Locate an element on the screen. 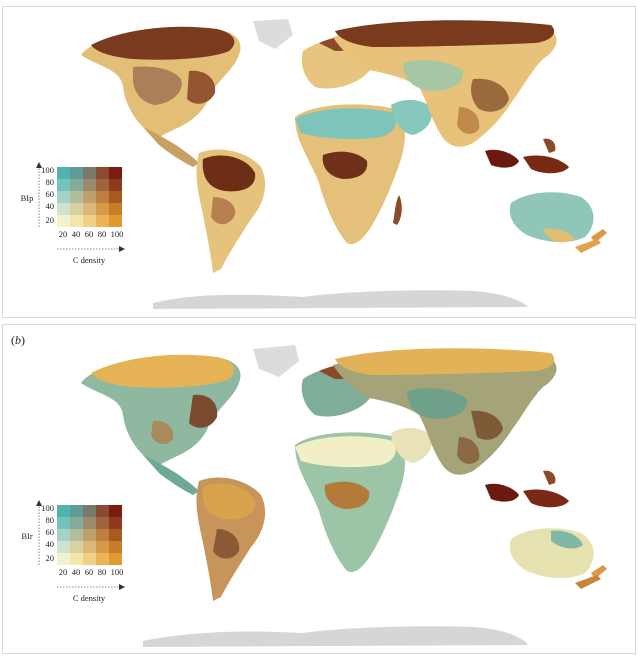 This screenshot has width=638, height=660. legend-cells-a is located at coordinates (89, 197).